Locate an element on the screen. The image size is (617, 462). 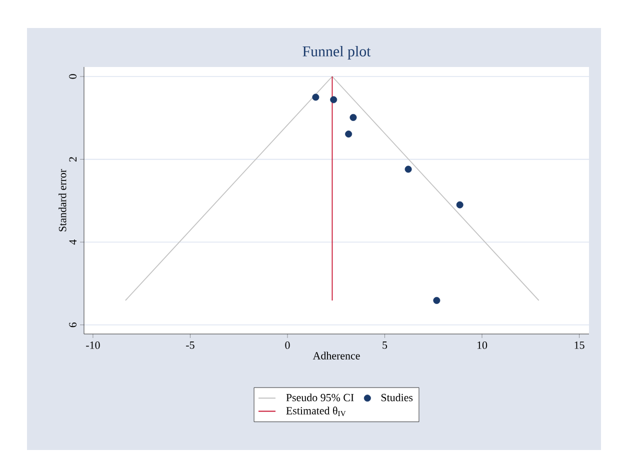
y-tick-label: 2 is located at coordinates (72, 159).